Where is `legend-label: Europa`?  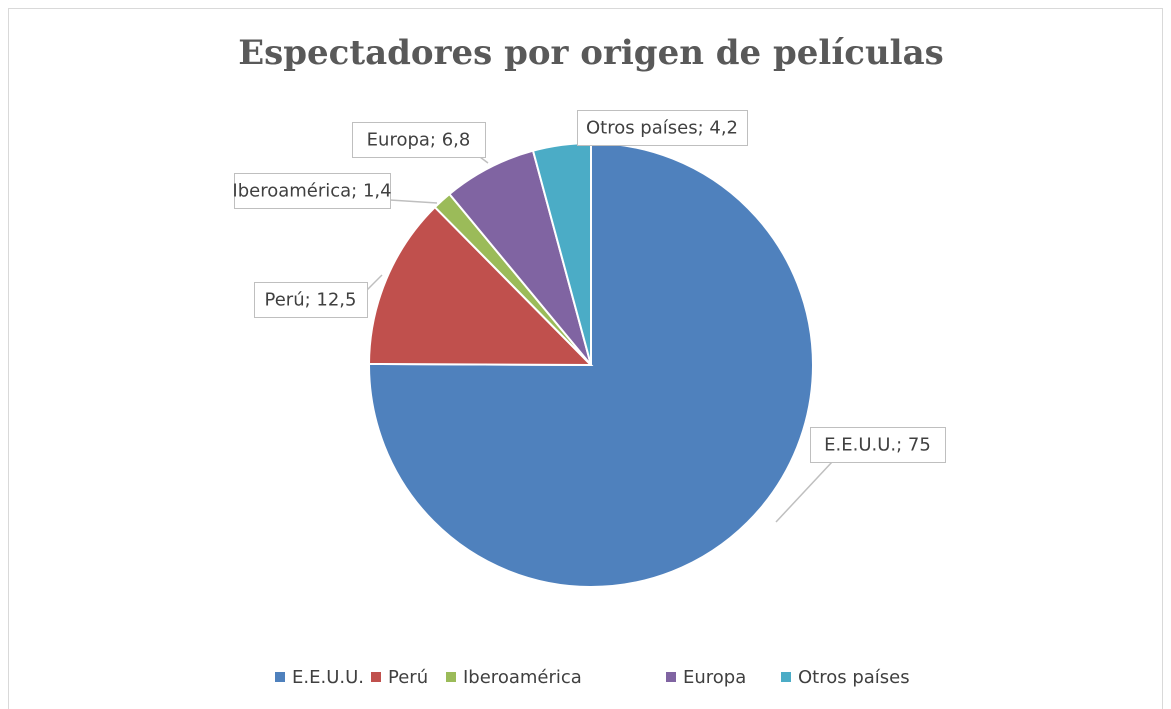 legend-label: Europa is located at coordinates (714, 677).